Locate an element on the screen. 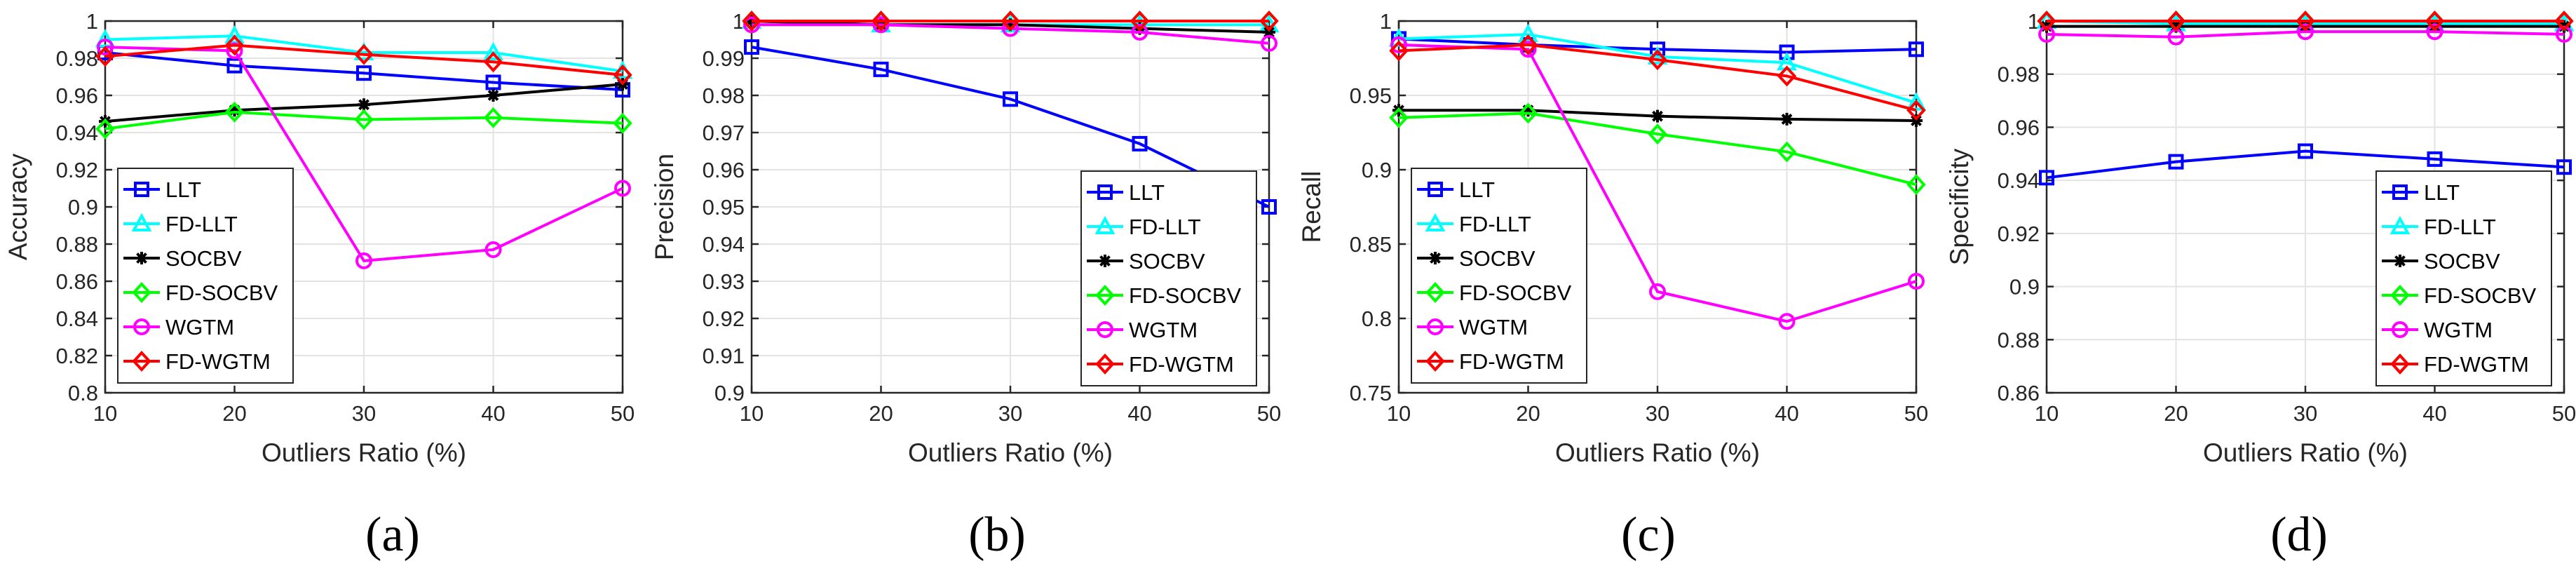  legend-entry: SOCBV is located at coordinates (1476, 258).